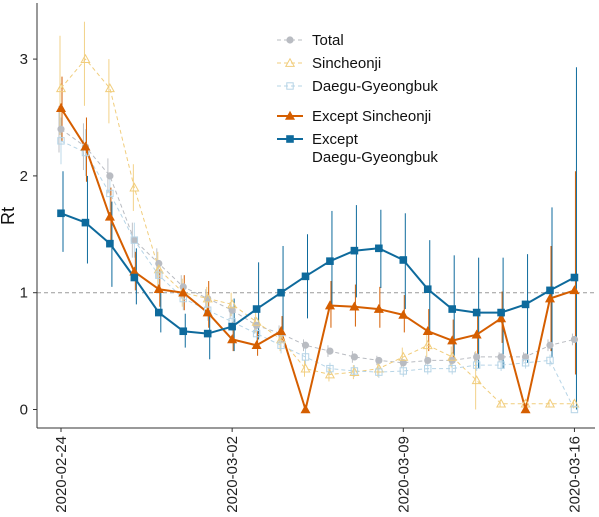  I want to click on x-tick-label: 2020-03-16, so click(574, 474).